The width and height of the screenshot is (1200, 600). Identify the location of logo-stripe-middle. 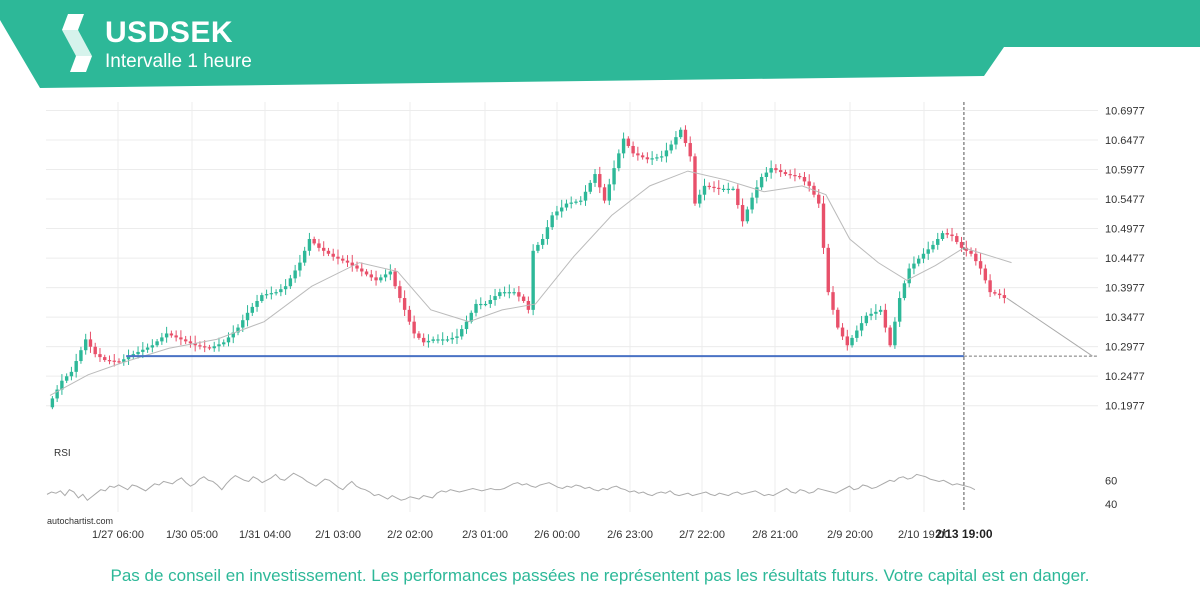
(77, 43).